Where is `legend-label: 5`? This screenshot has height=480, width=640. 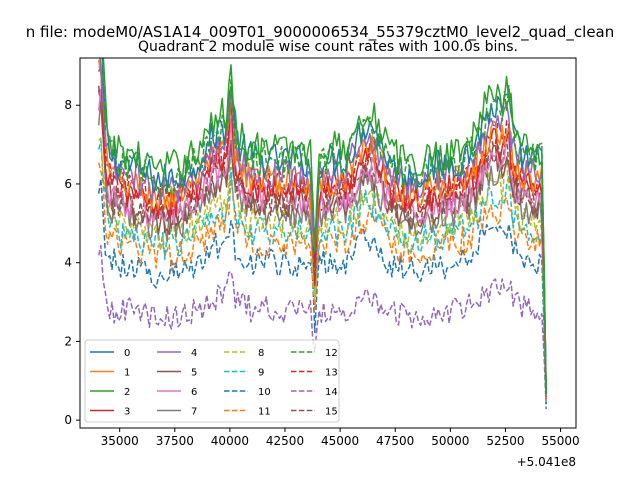
legend-label: 5 is located at coordinates (194, 373).